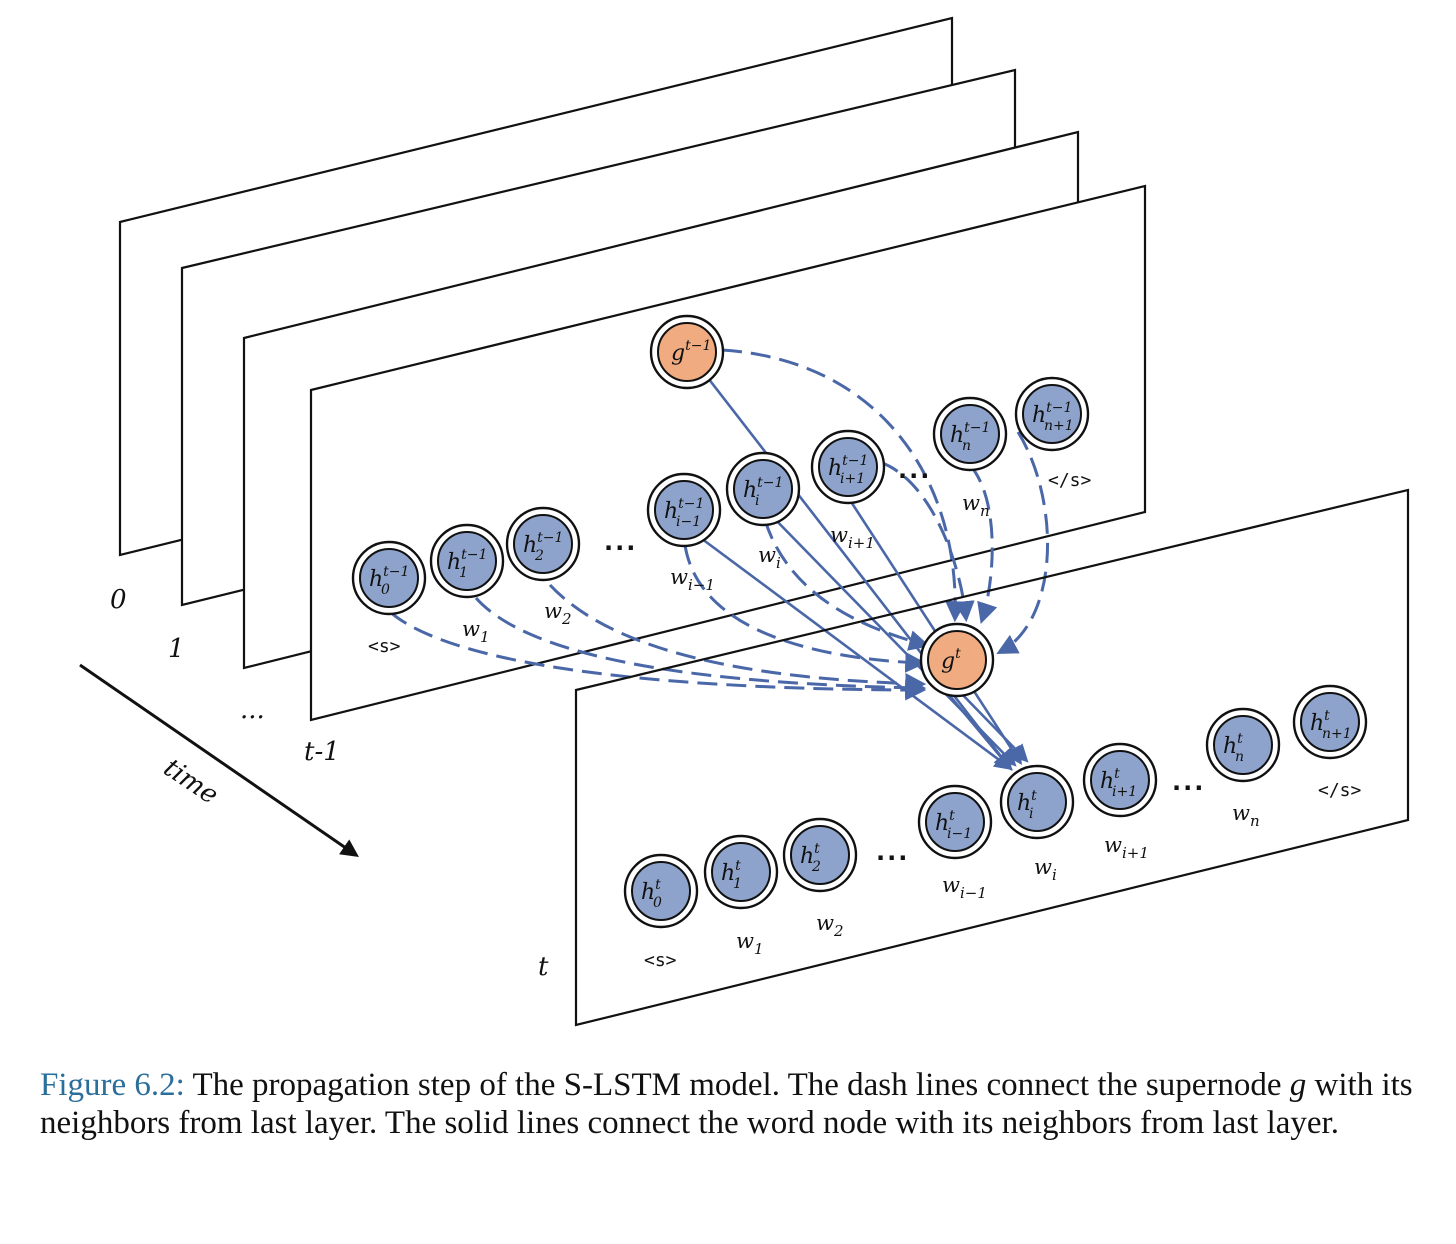 Image resolution: width=1456 pixels, height=1244 pixels. What do you see at coordinates (322, 752) in the screenshot?
I see `layer-label-t-minus-1: t-1` at bounding box center [322, 752].